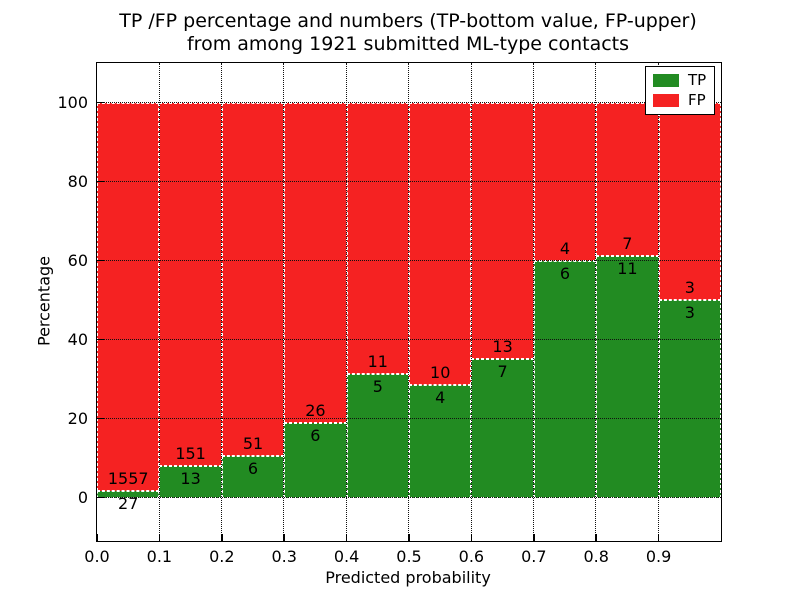 The height and width of the screenshot is (600, 800). I want to click on fp-count-label-0: 1557, so click(128, 478).